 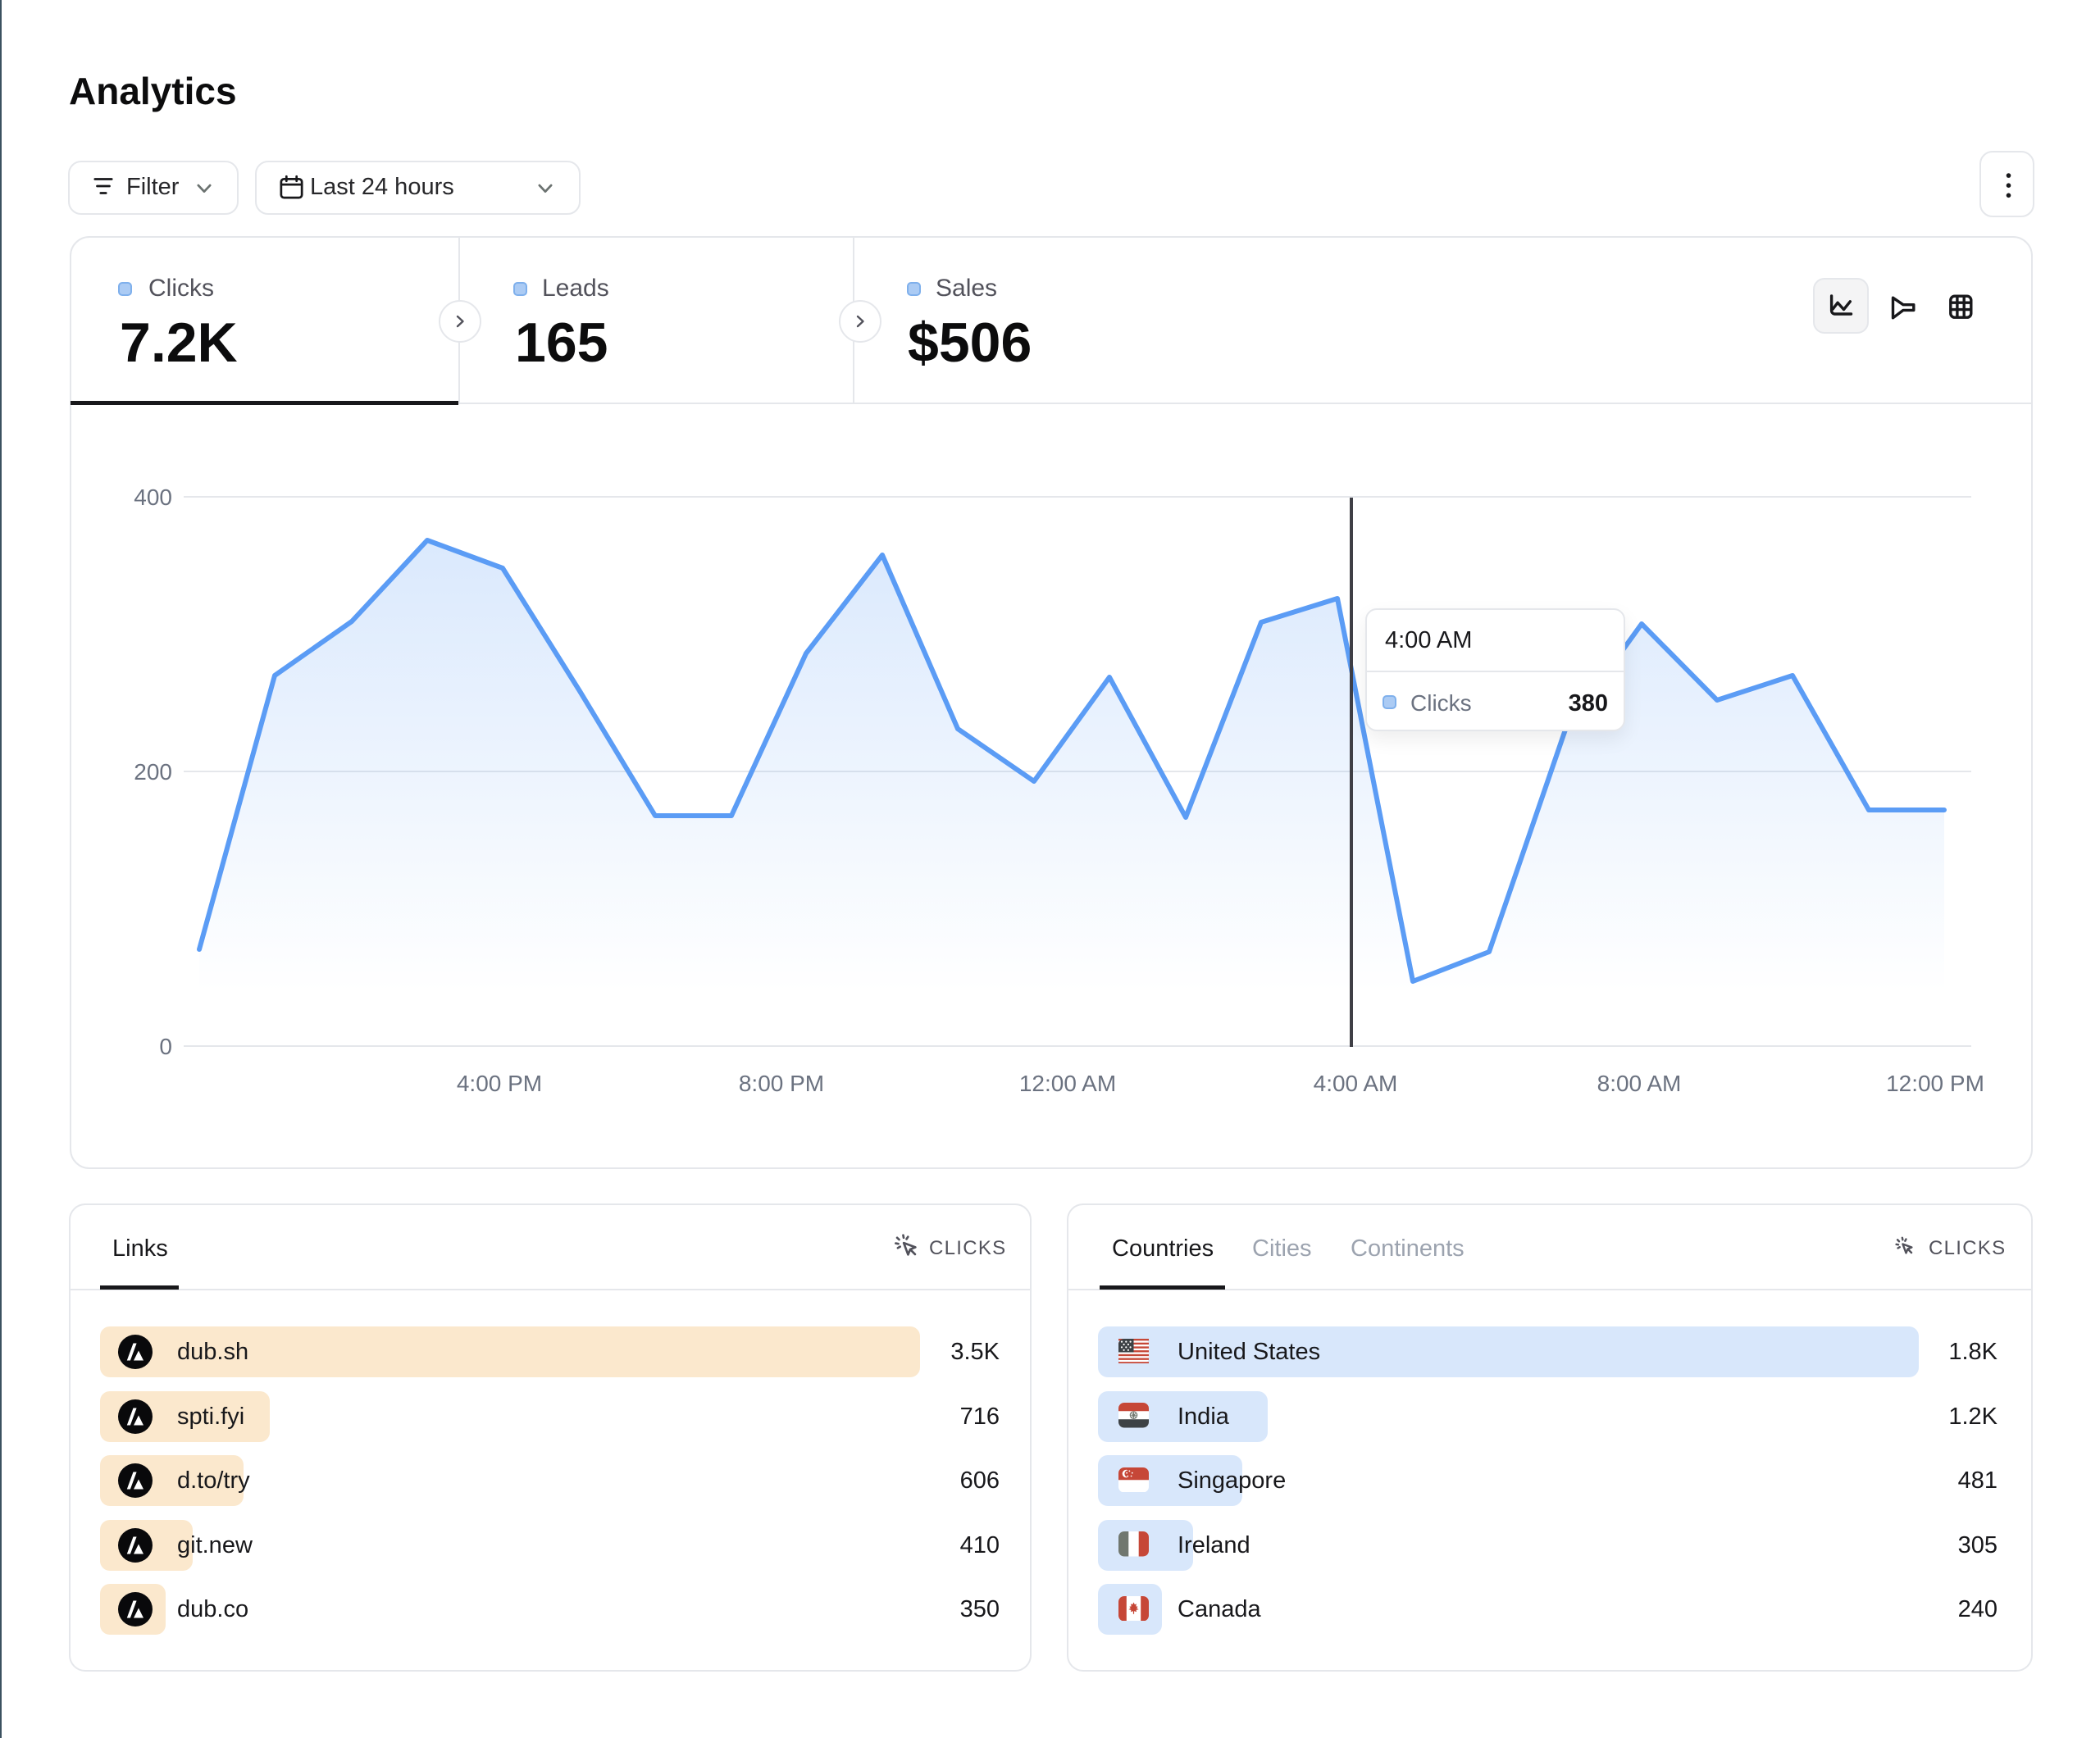 What do you see at coordinates (1639, 1083) in the screenshot?
I see `svg-text: 8:00 AM` at bounding box center [1639, 1083].